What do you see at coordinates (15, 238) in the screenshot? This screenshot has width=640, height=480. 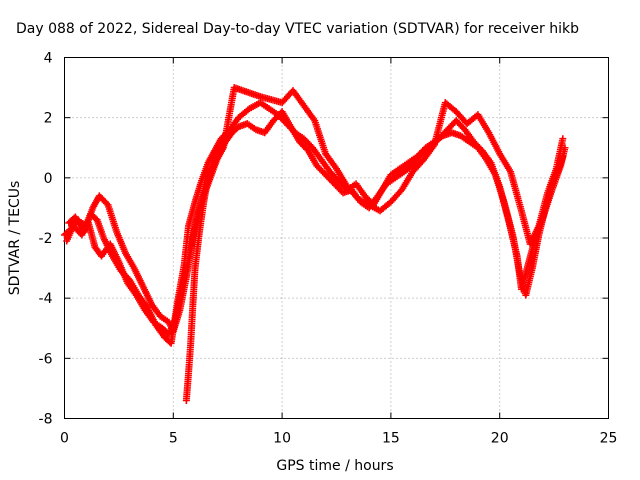 I see `y-axis-label: SDTVAR / TECUs` at bounding box center [15, 238].